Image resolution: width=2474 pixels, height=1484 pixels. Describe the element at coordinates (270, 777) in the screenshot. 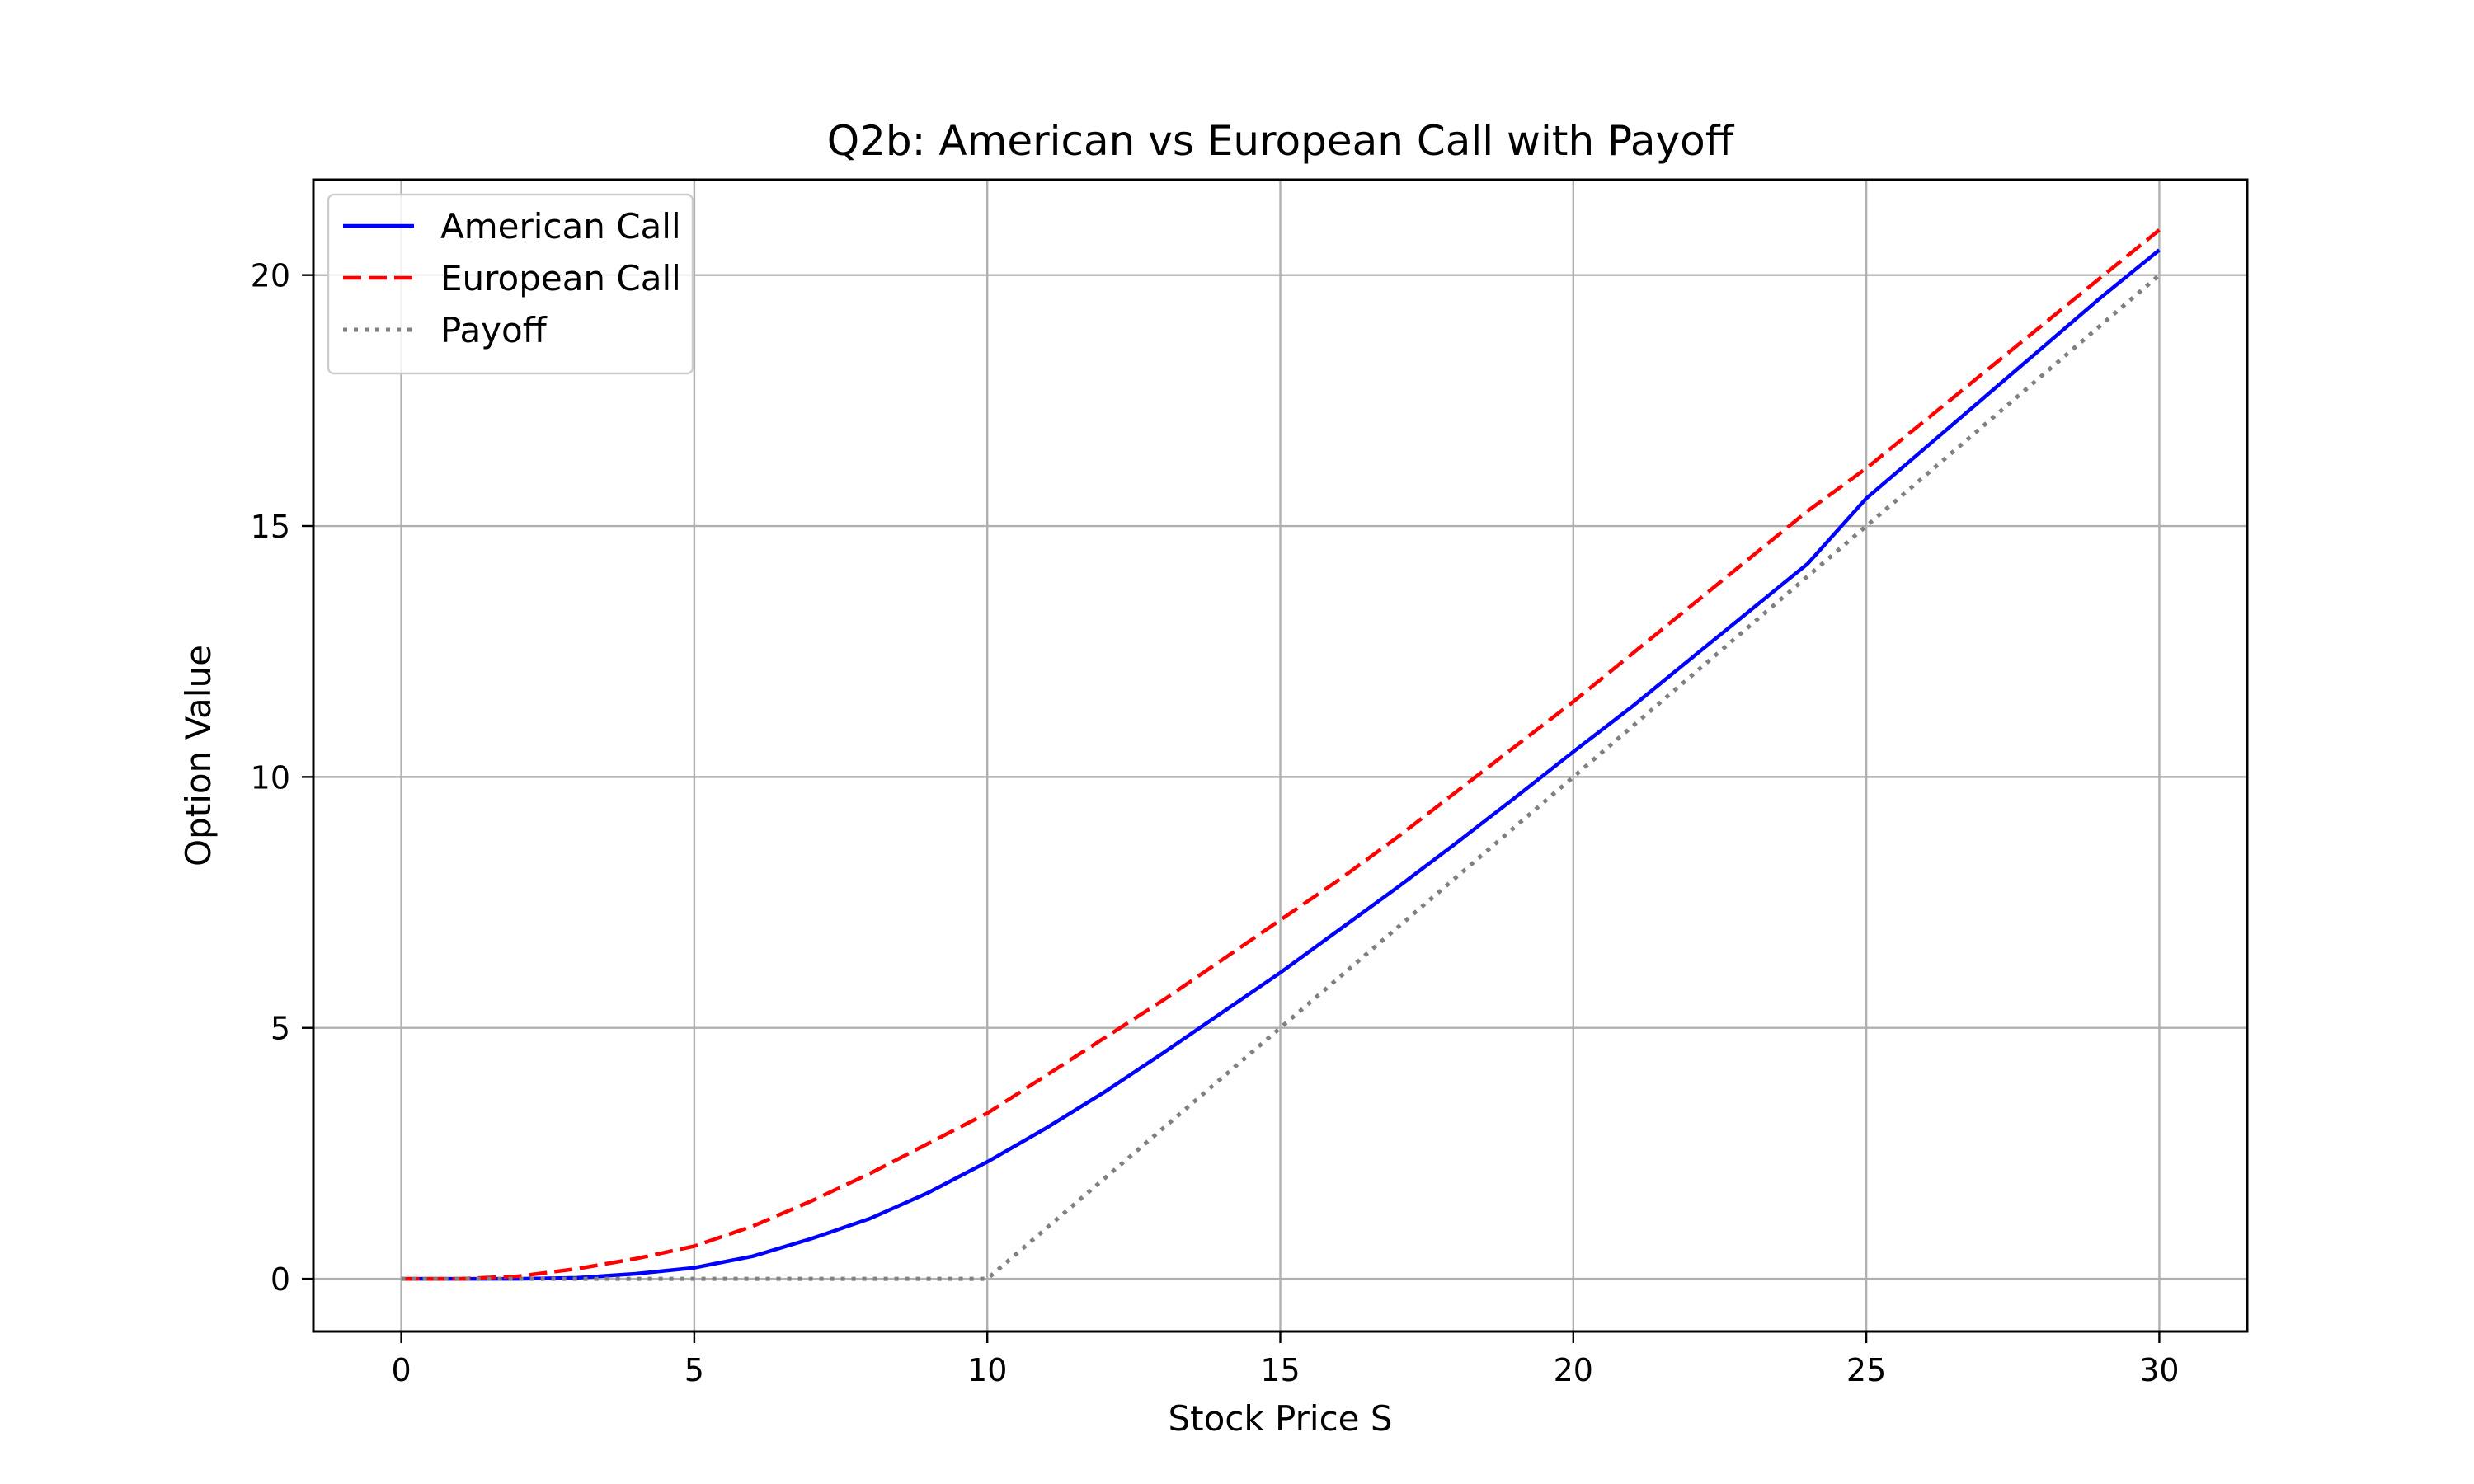

I see `y-tick-label: 10` at that location.